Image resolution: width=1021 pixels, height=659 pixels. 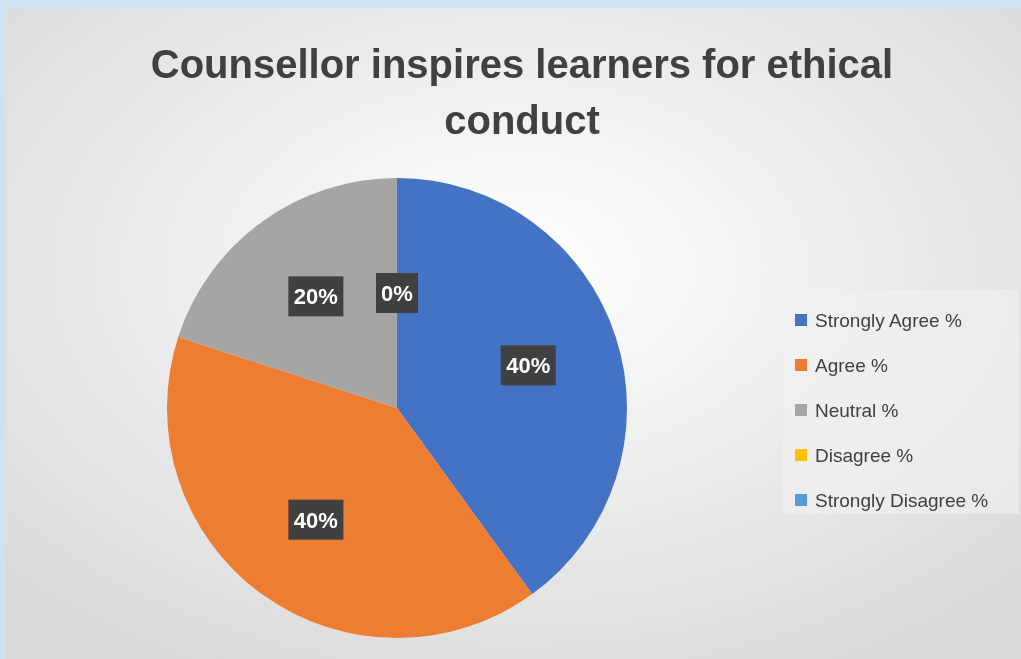 I want to click on legend-label: Agree %, so click(x=851, y=365).